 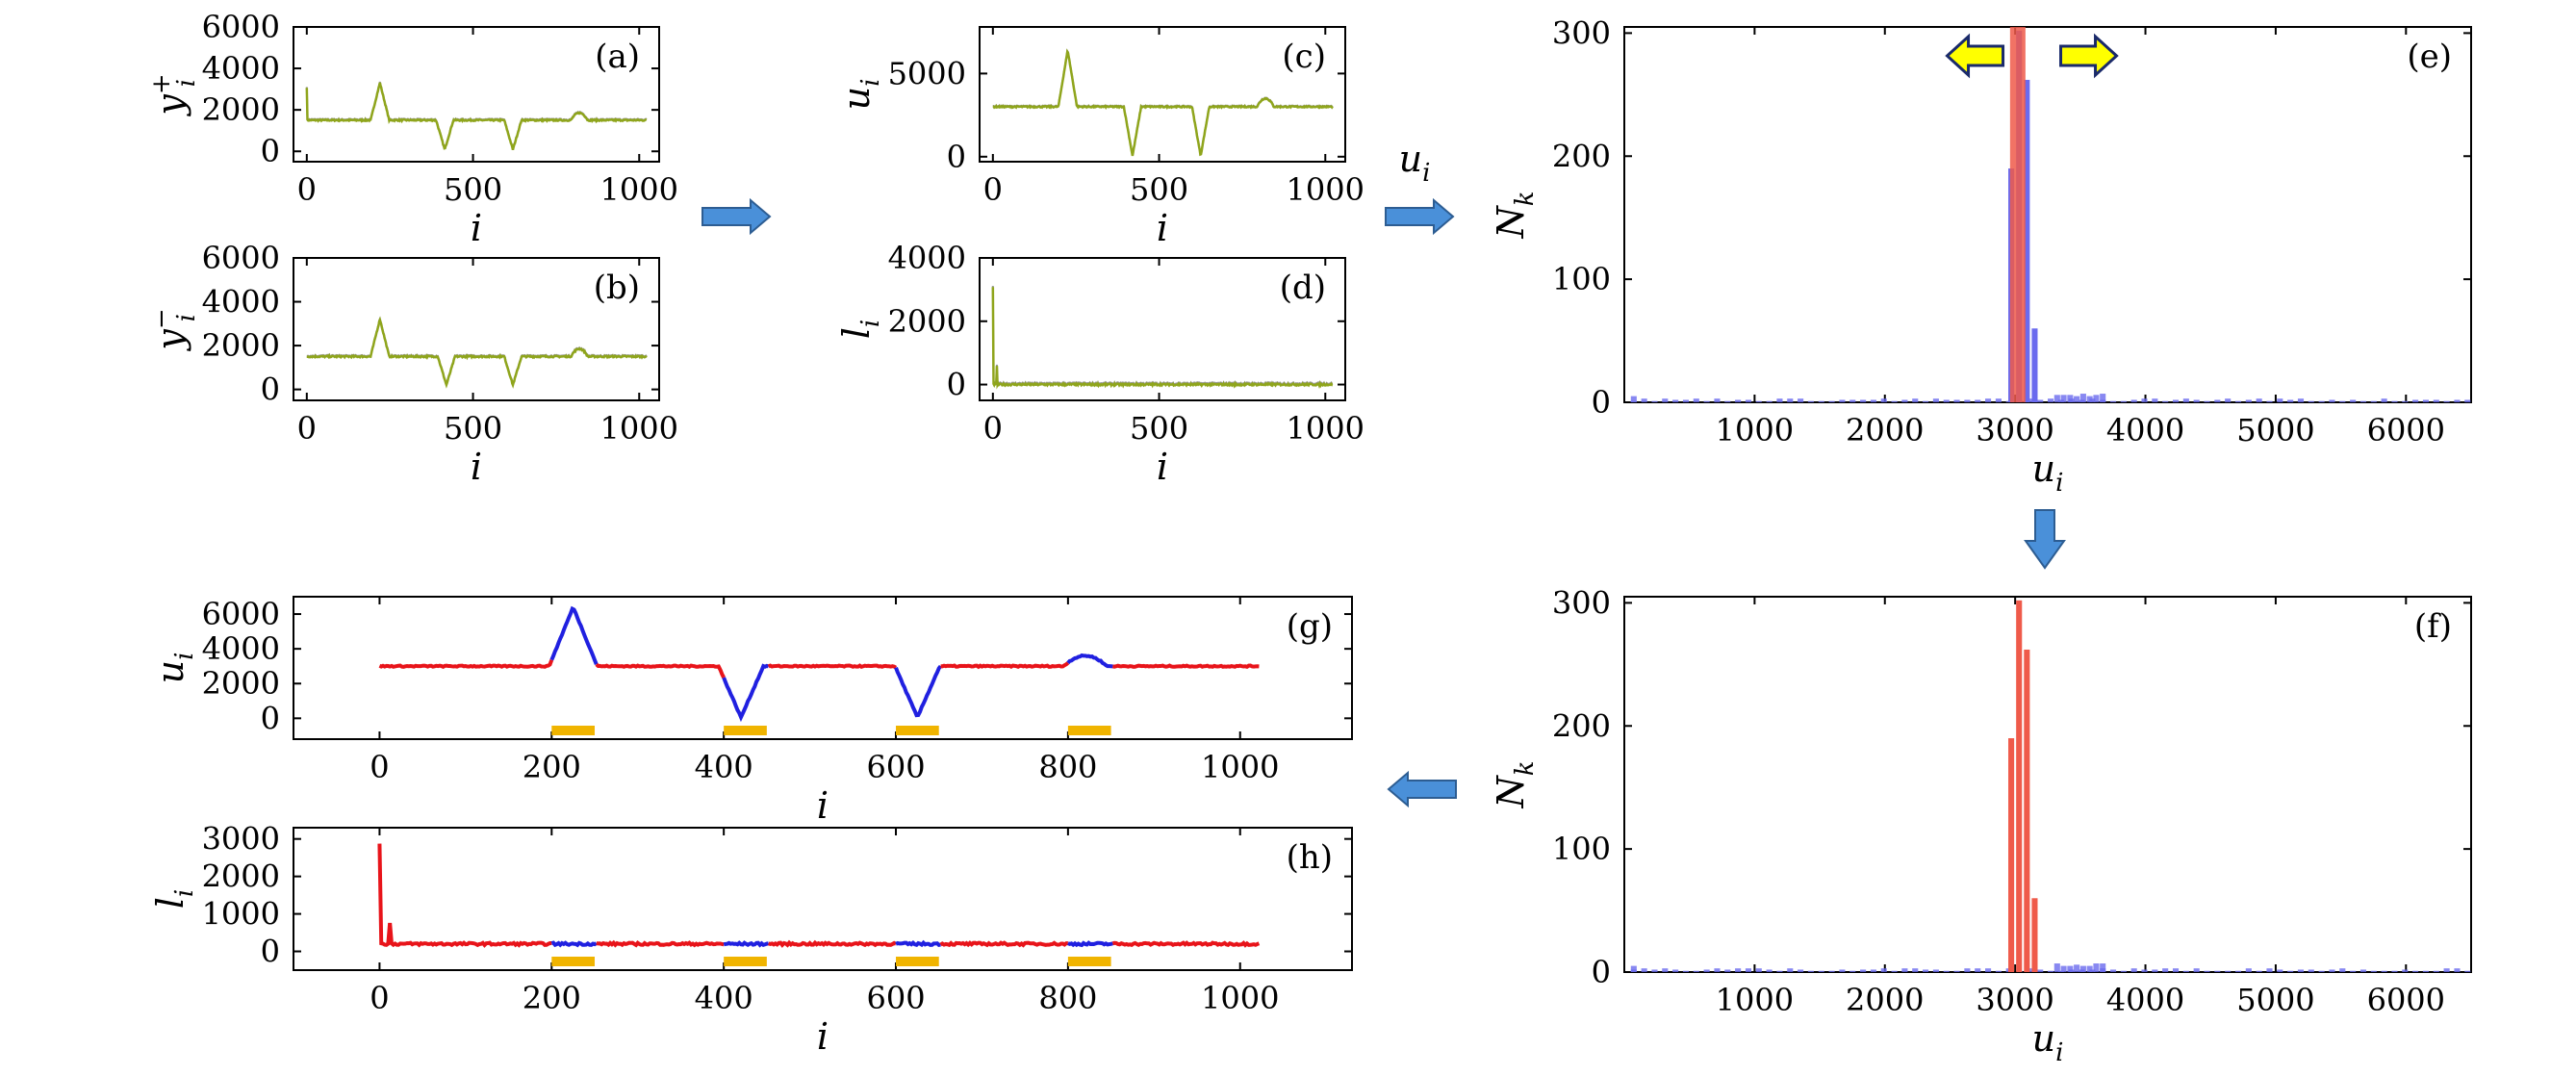 What do you see at coordinates (860, 329) in the screenshot?
I see `y-axis-label-text: li` at bounding box center [860, 329].